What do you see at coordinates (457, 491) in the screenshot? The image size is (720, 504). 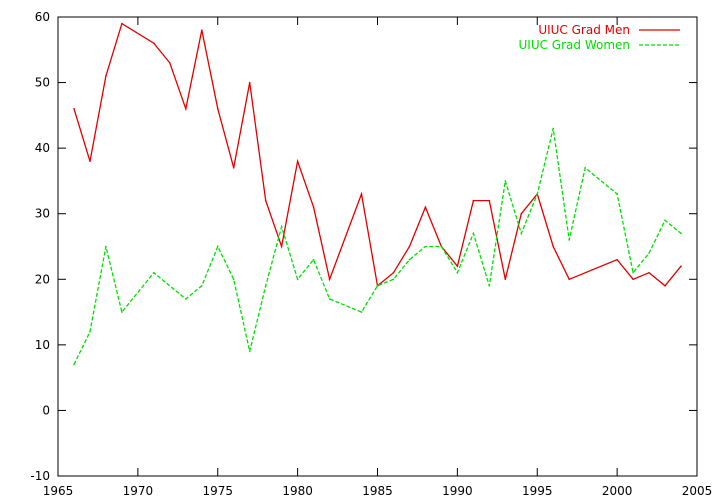 I see `x-tick-label: 1990` at bounding box center [457, 491].